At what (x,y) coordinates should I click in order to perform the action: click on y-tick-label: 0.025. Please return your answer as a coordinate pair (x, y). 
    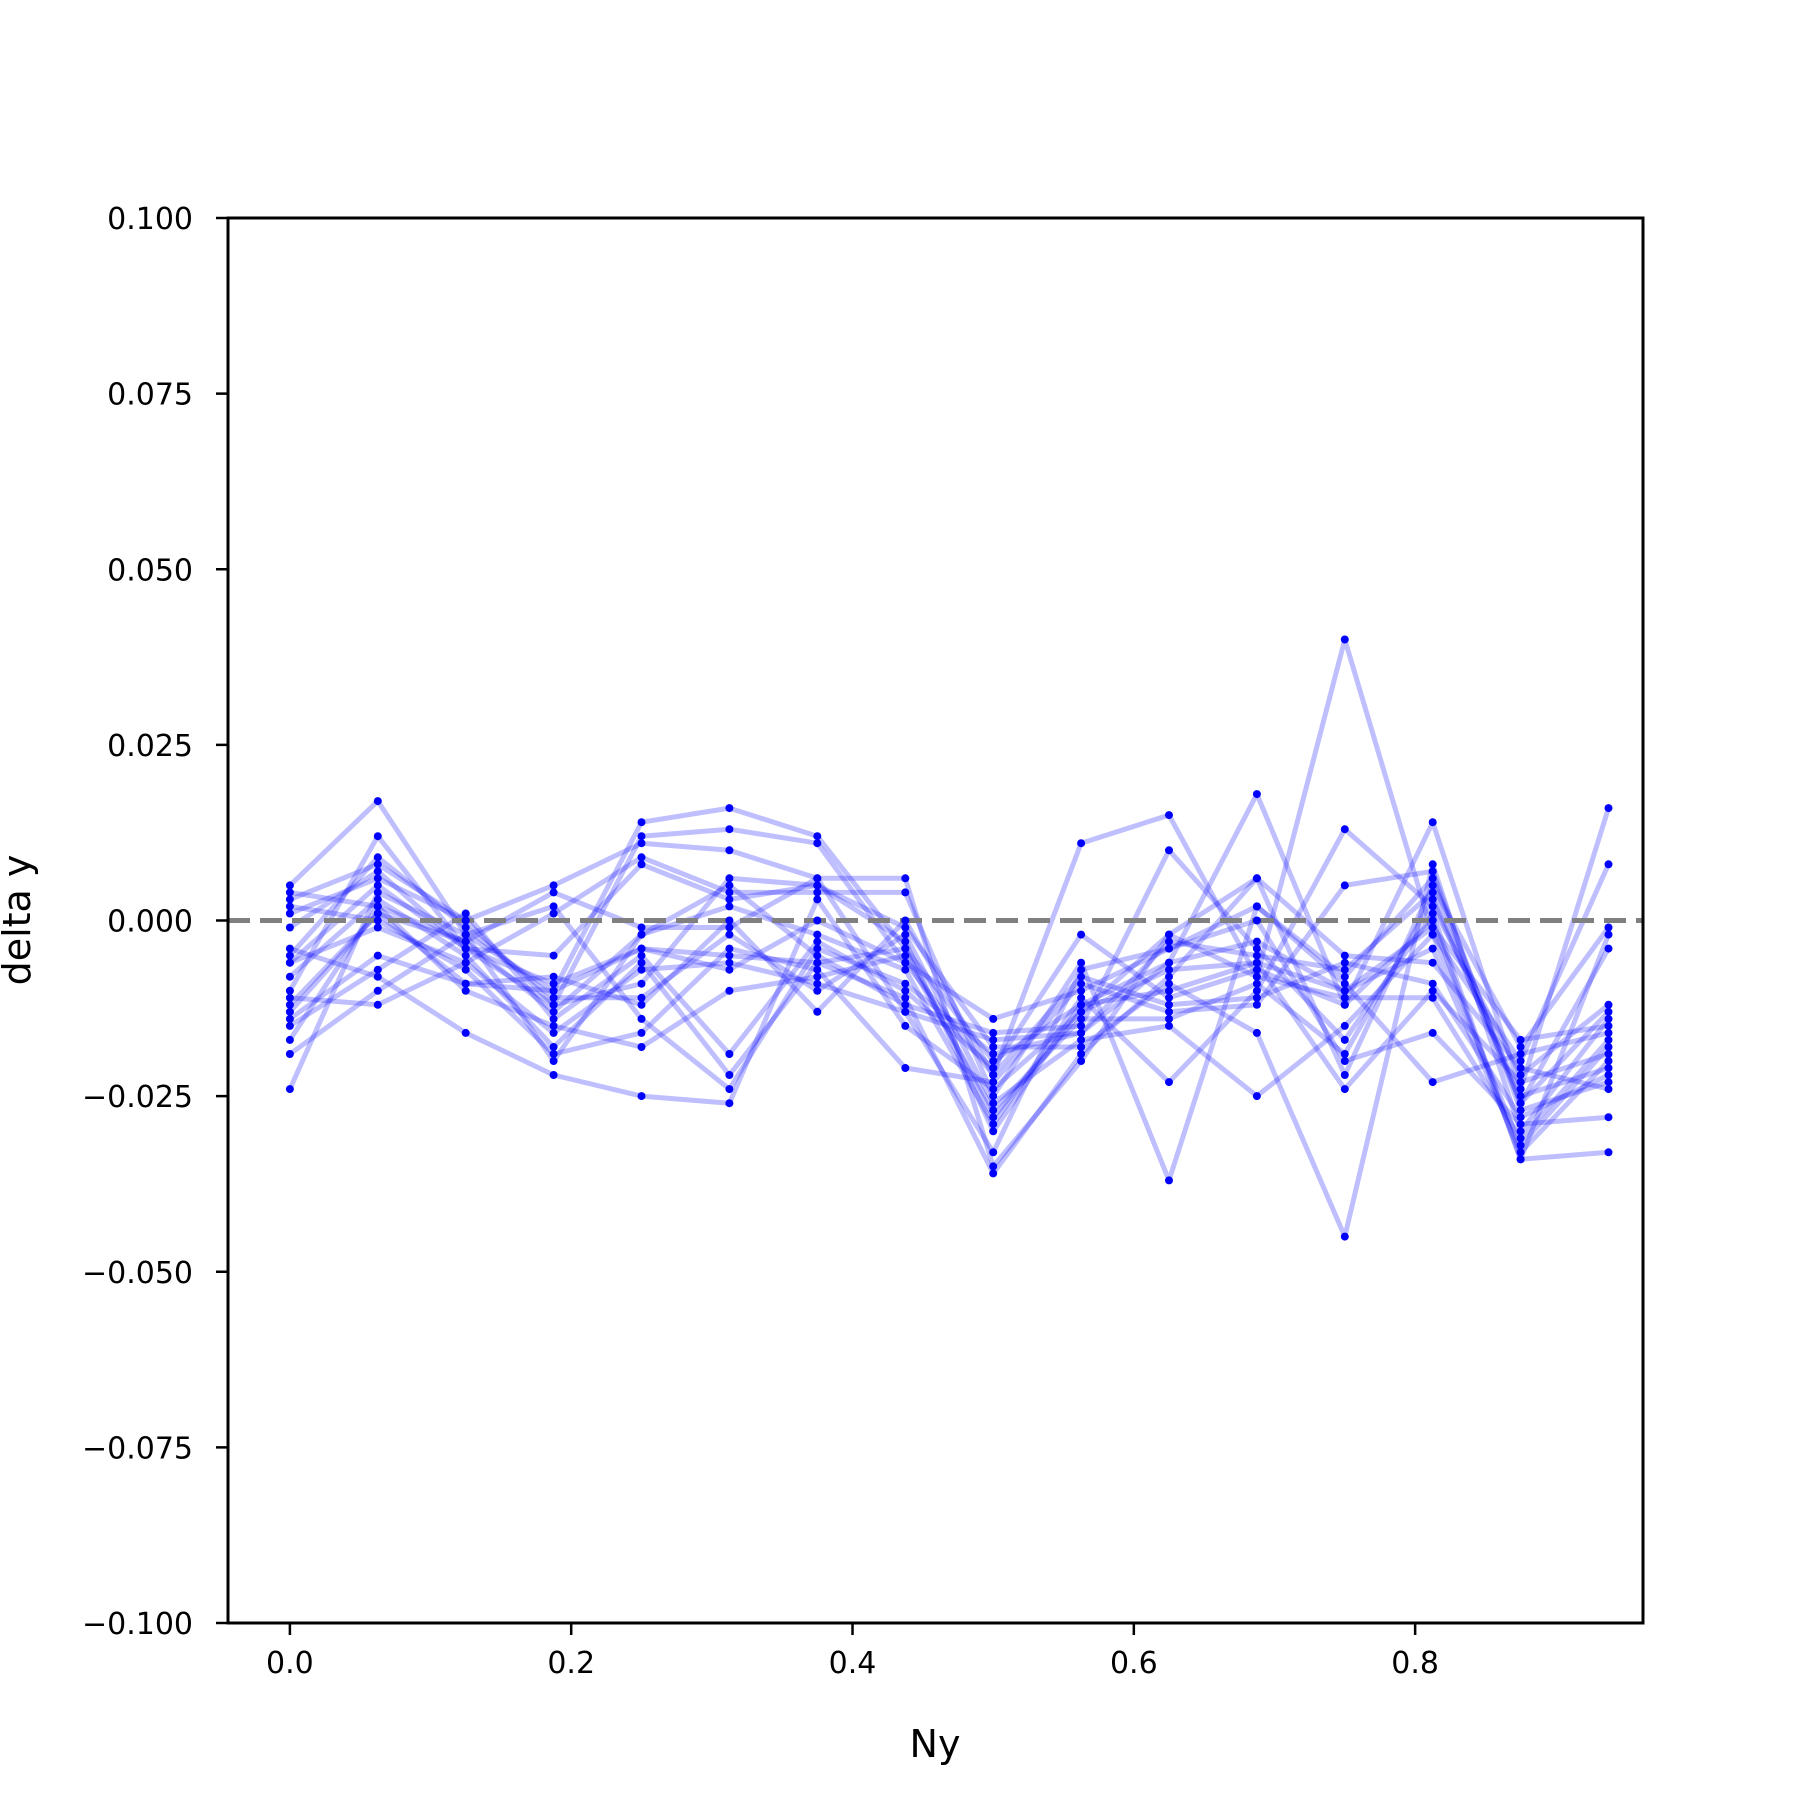
    Looking at the image, I should click on (150, 746).